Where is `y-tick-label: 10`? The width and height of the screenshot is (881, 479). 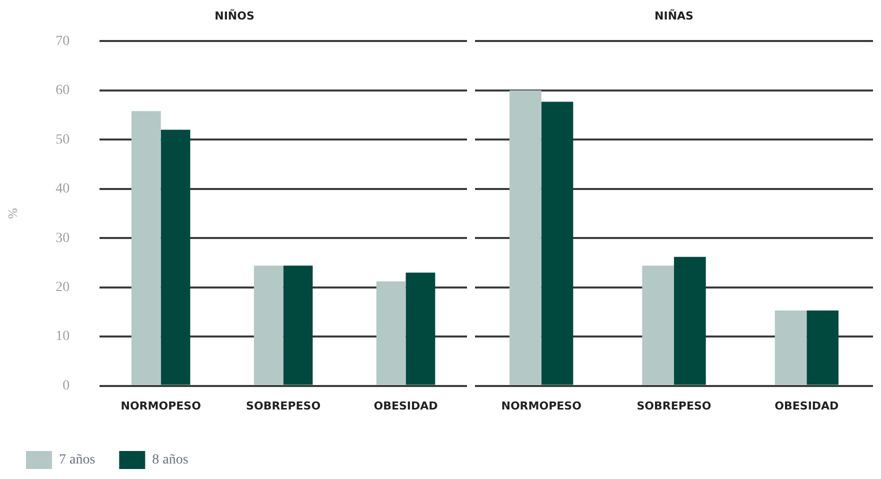
y-tick-label: 10 is located at coordinates (63, 336).